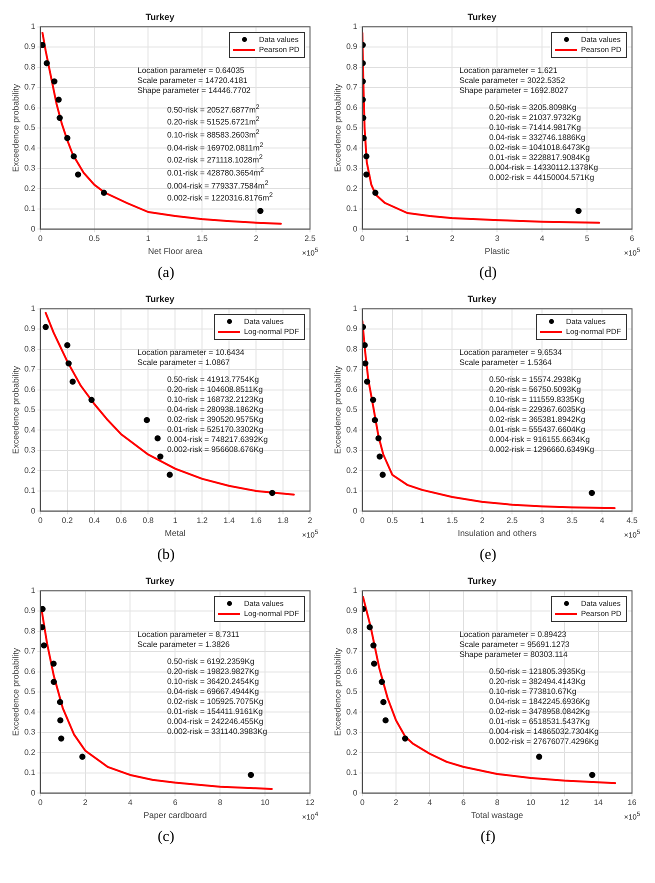  Describe the element at coordinates (497, 803) in the screenshot. I see `x-tick-label: 8` at that location.